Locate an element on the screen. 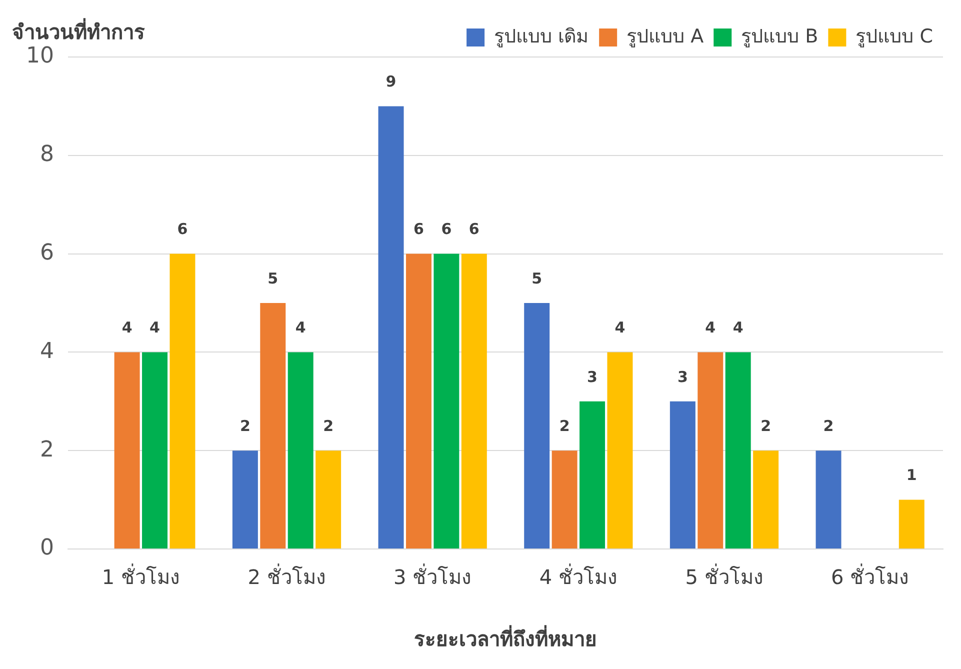  y-tick-label: 6 is located at coordinates (47, 253).